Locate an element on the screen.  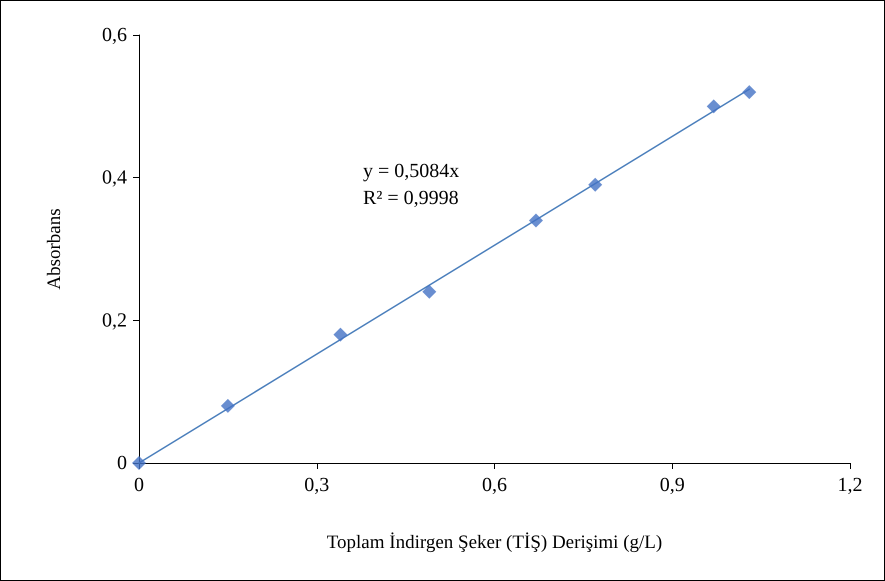
x-axis-title: Toplam İndirgen Şeker (TİŞ) Derişimi (g/L) is located at coordinates (494, 542).